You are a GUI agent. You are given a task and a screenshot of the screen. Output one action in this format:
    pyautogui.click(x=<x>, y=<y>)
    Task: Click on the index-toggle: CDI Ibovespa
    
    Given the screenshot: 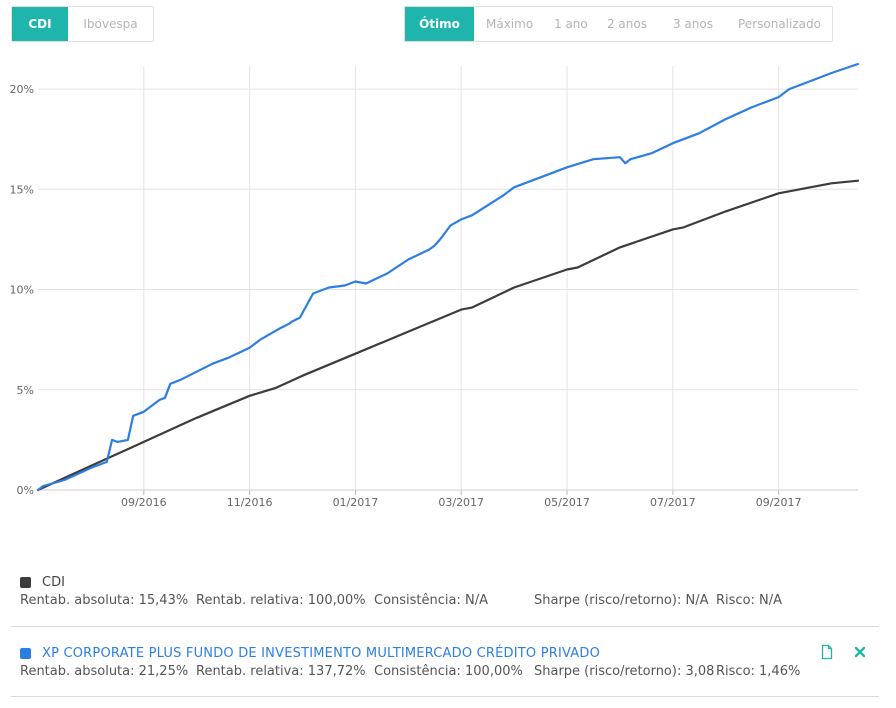 What is the action you would take?
    pyautogui.click(x=82, y=24)
    